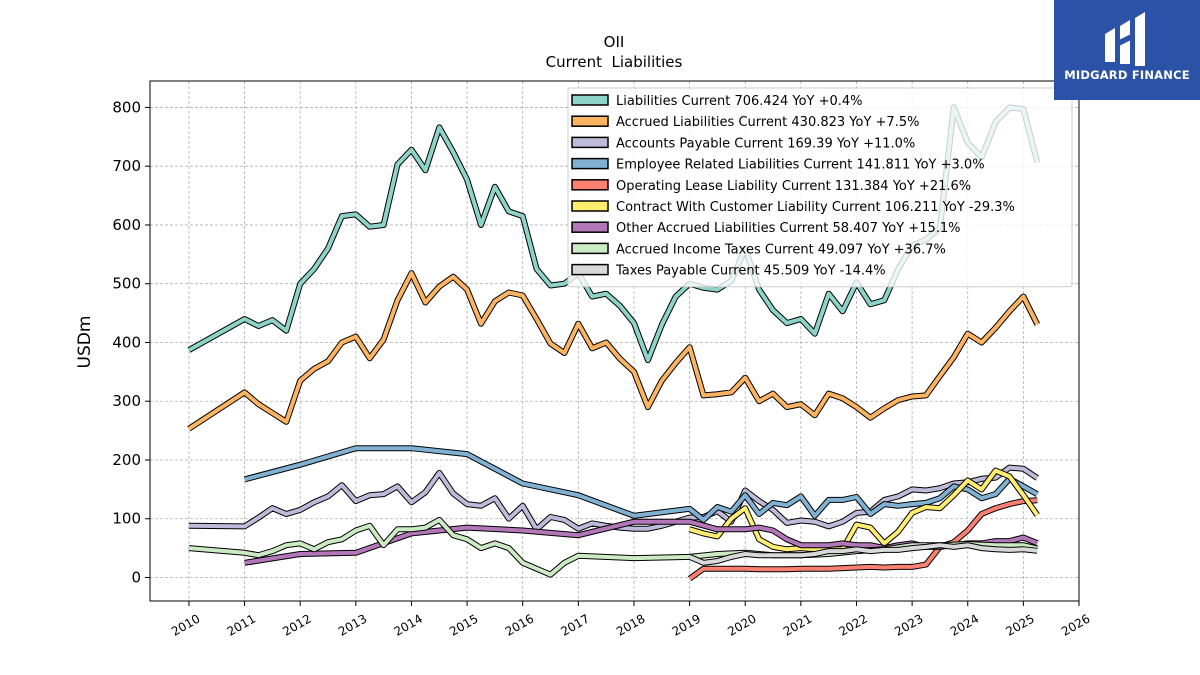 This screenshot has width=1200, height=675. I want to click on x-tick-label: 2014, so click(408, 624).